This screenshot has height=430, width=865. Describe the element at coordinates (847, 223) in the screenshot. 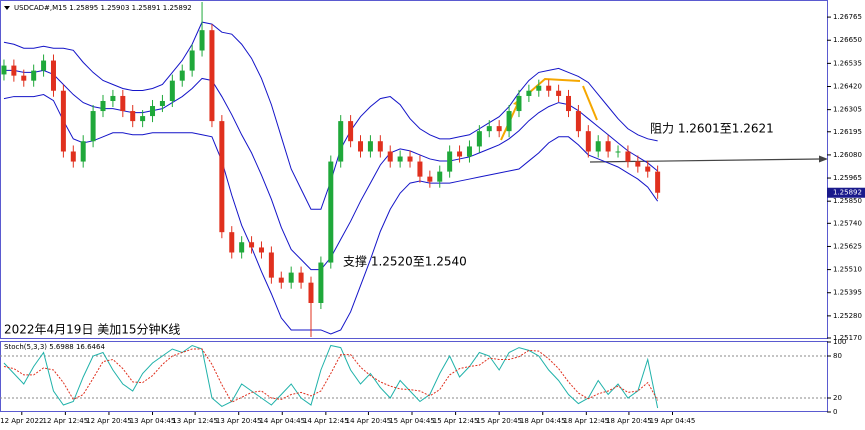

I see `y-tick-label: 1.25740` at that location.